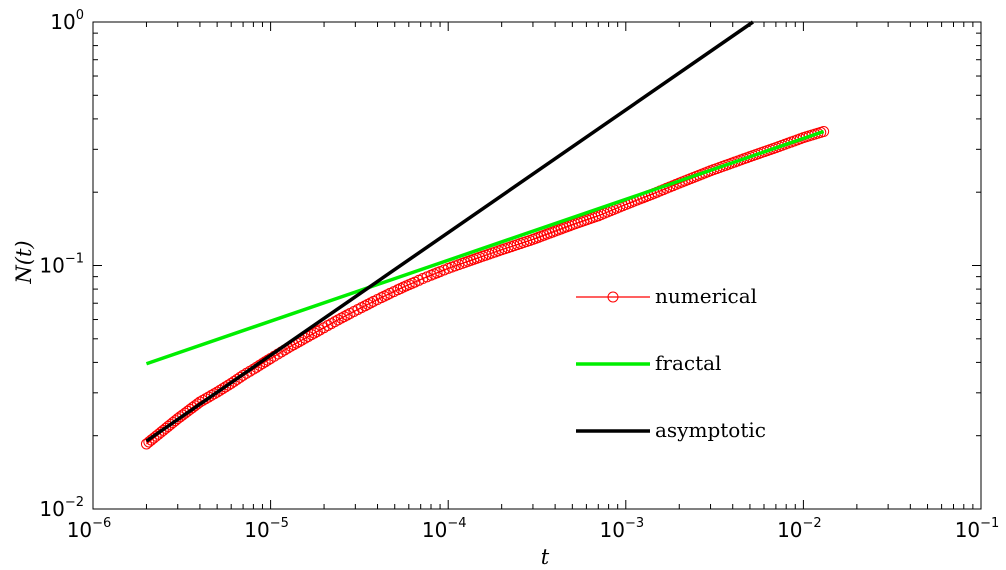 This screenshot has height=570, width=1006. What do you see at coordinates (688, 363) in the screenshot?
I see `legend-label-fractal: fractal` at bounding box center [688, 363].